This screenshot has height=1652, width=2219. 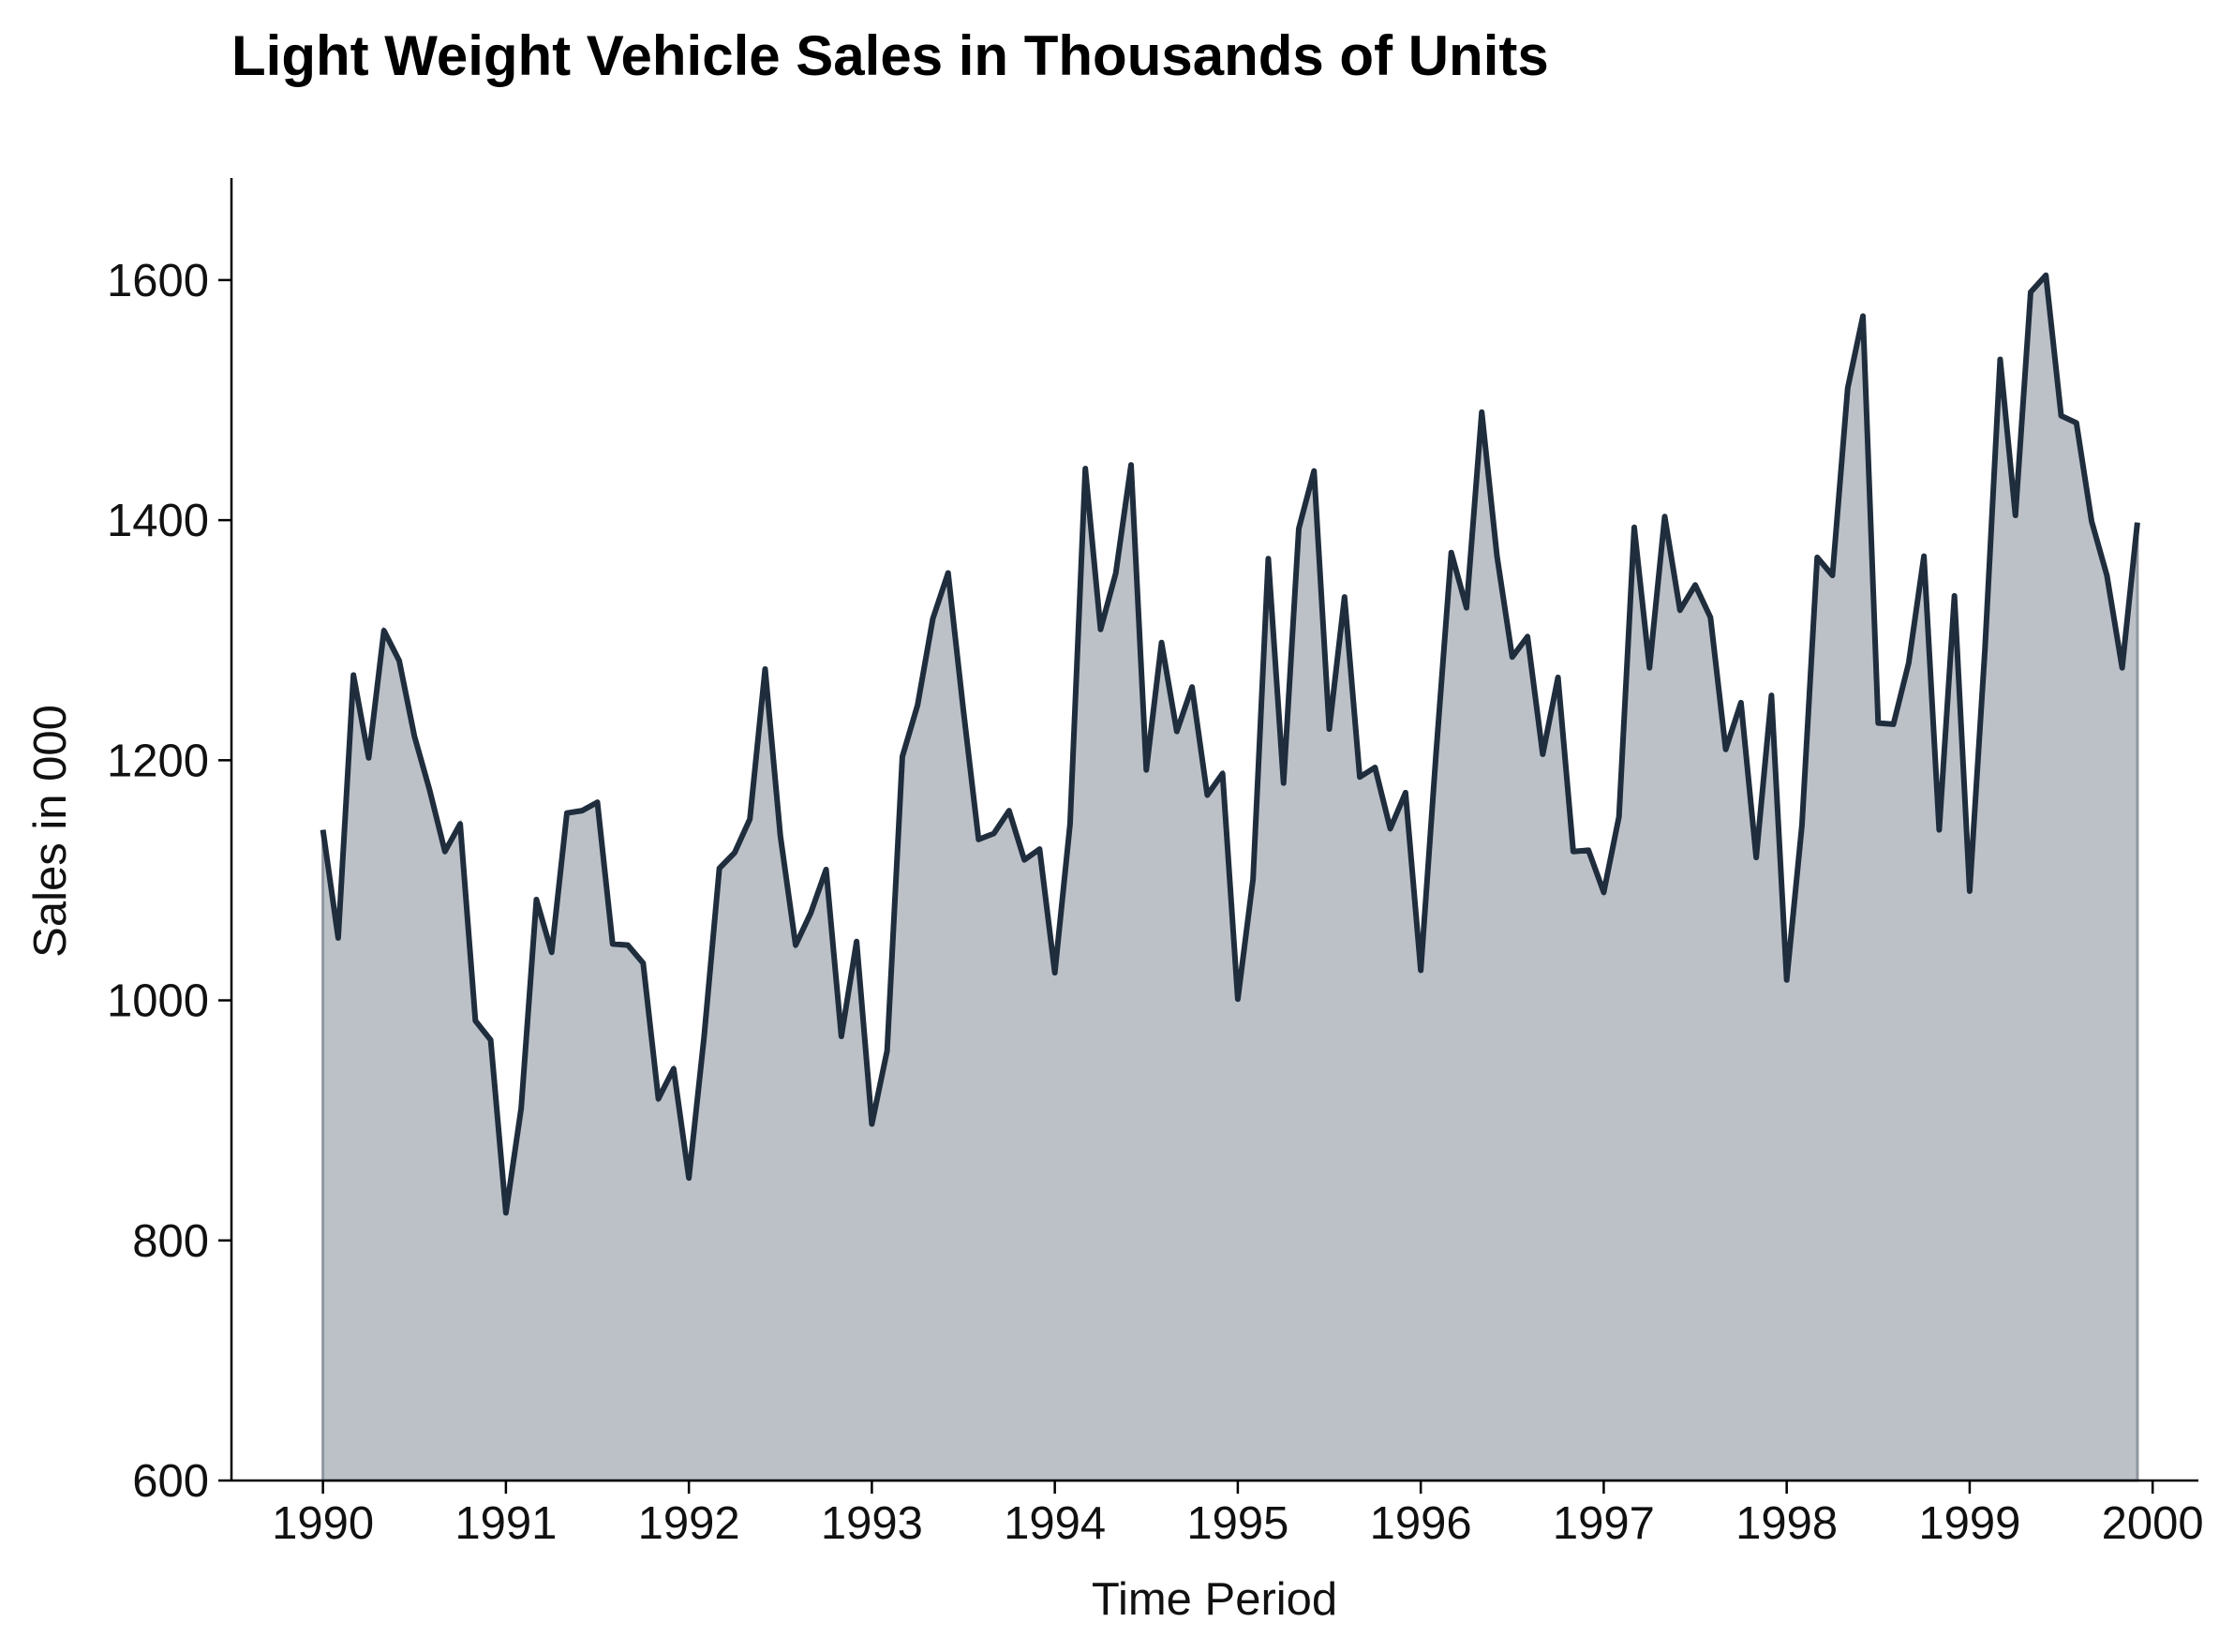 What do you see at coordinates (323, 1523) in the screenshot?
I see `x-tick-label: 1990` at bounding box center [323, 1523].